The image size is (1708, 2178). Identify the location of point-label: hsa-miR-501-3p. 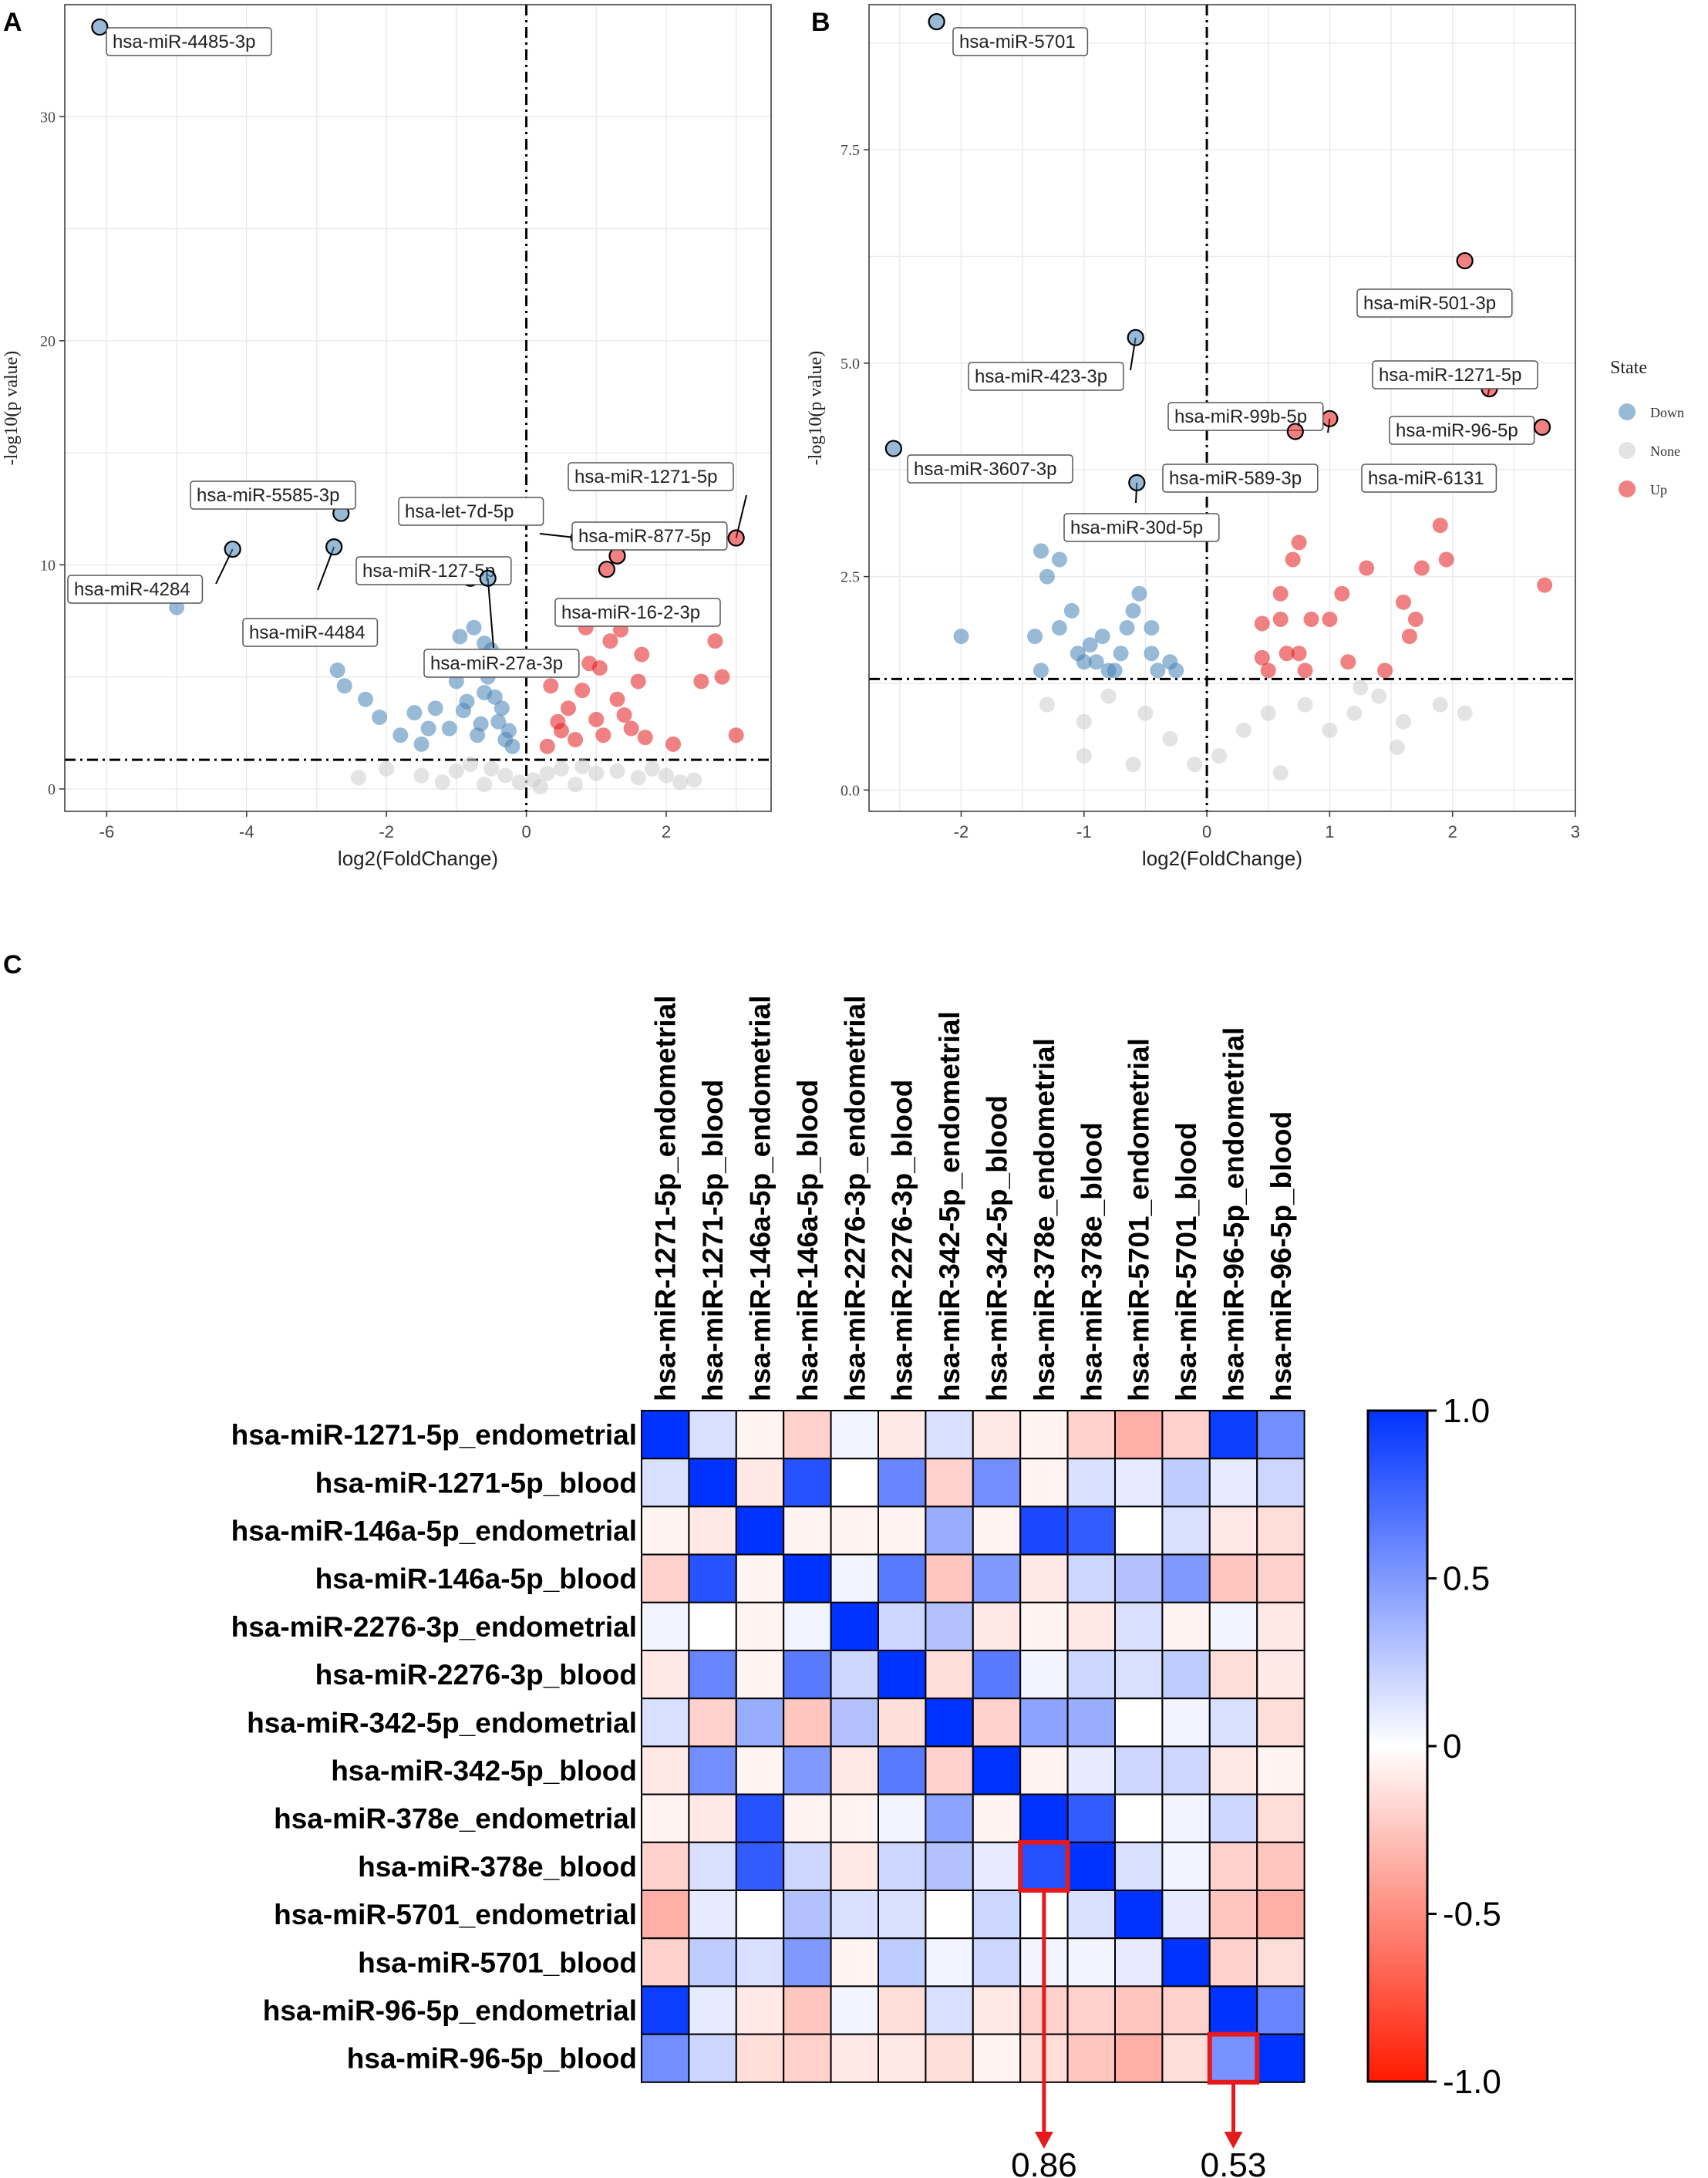
(1429, 303).